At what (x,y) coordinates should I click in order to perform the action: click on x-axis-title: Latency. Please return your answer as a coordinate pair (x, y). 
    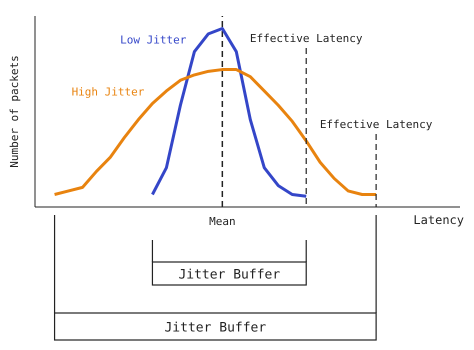
    Looking at the image, I should click on (438, 220).